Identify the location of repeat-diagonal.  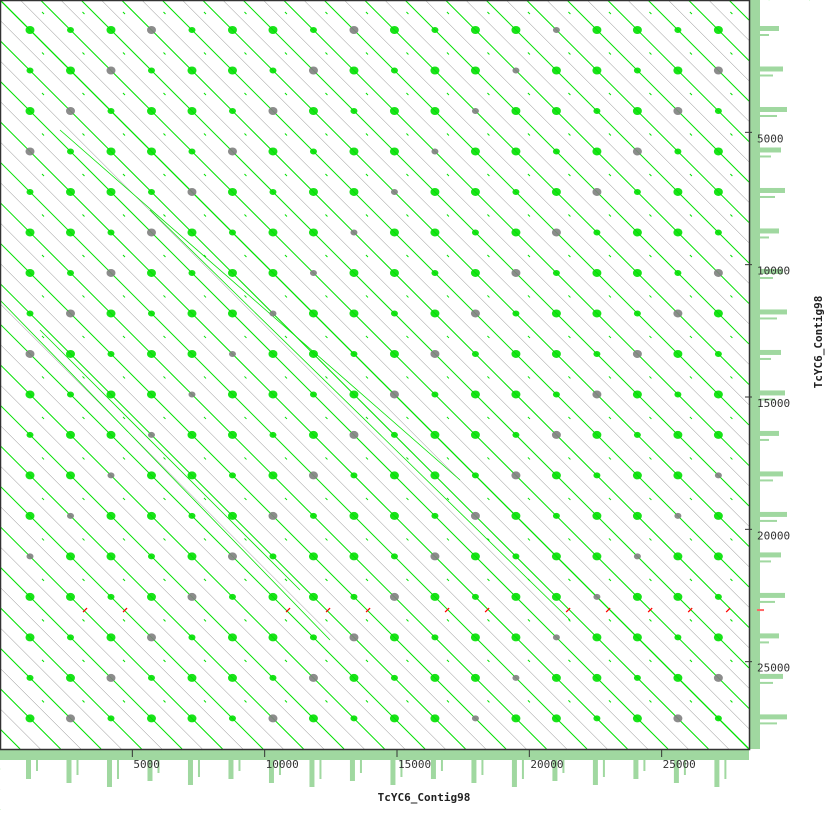
(739, 10).